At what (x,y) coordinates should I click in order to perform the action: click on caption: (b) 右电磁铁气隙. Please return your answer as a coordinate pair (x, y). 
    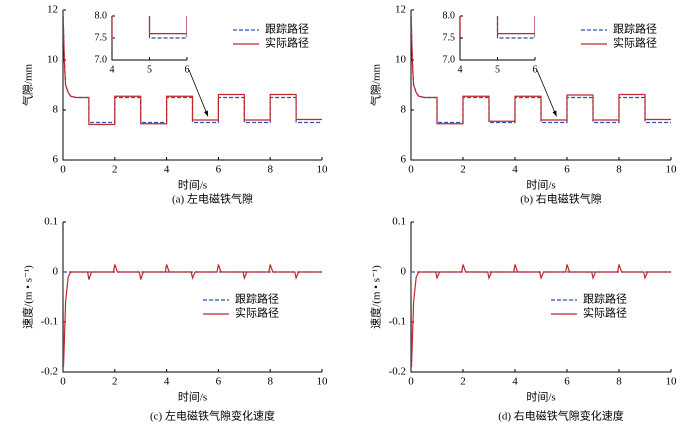
    Looking at the image, I should click on (561, 199).